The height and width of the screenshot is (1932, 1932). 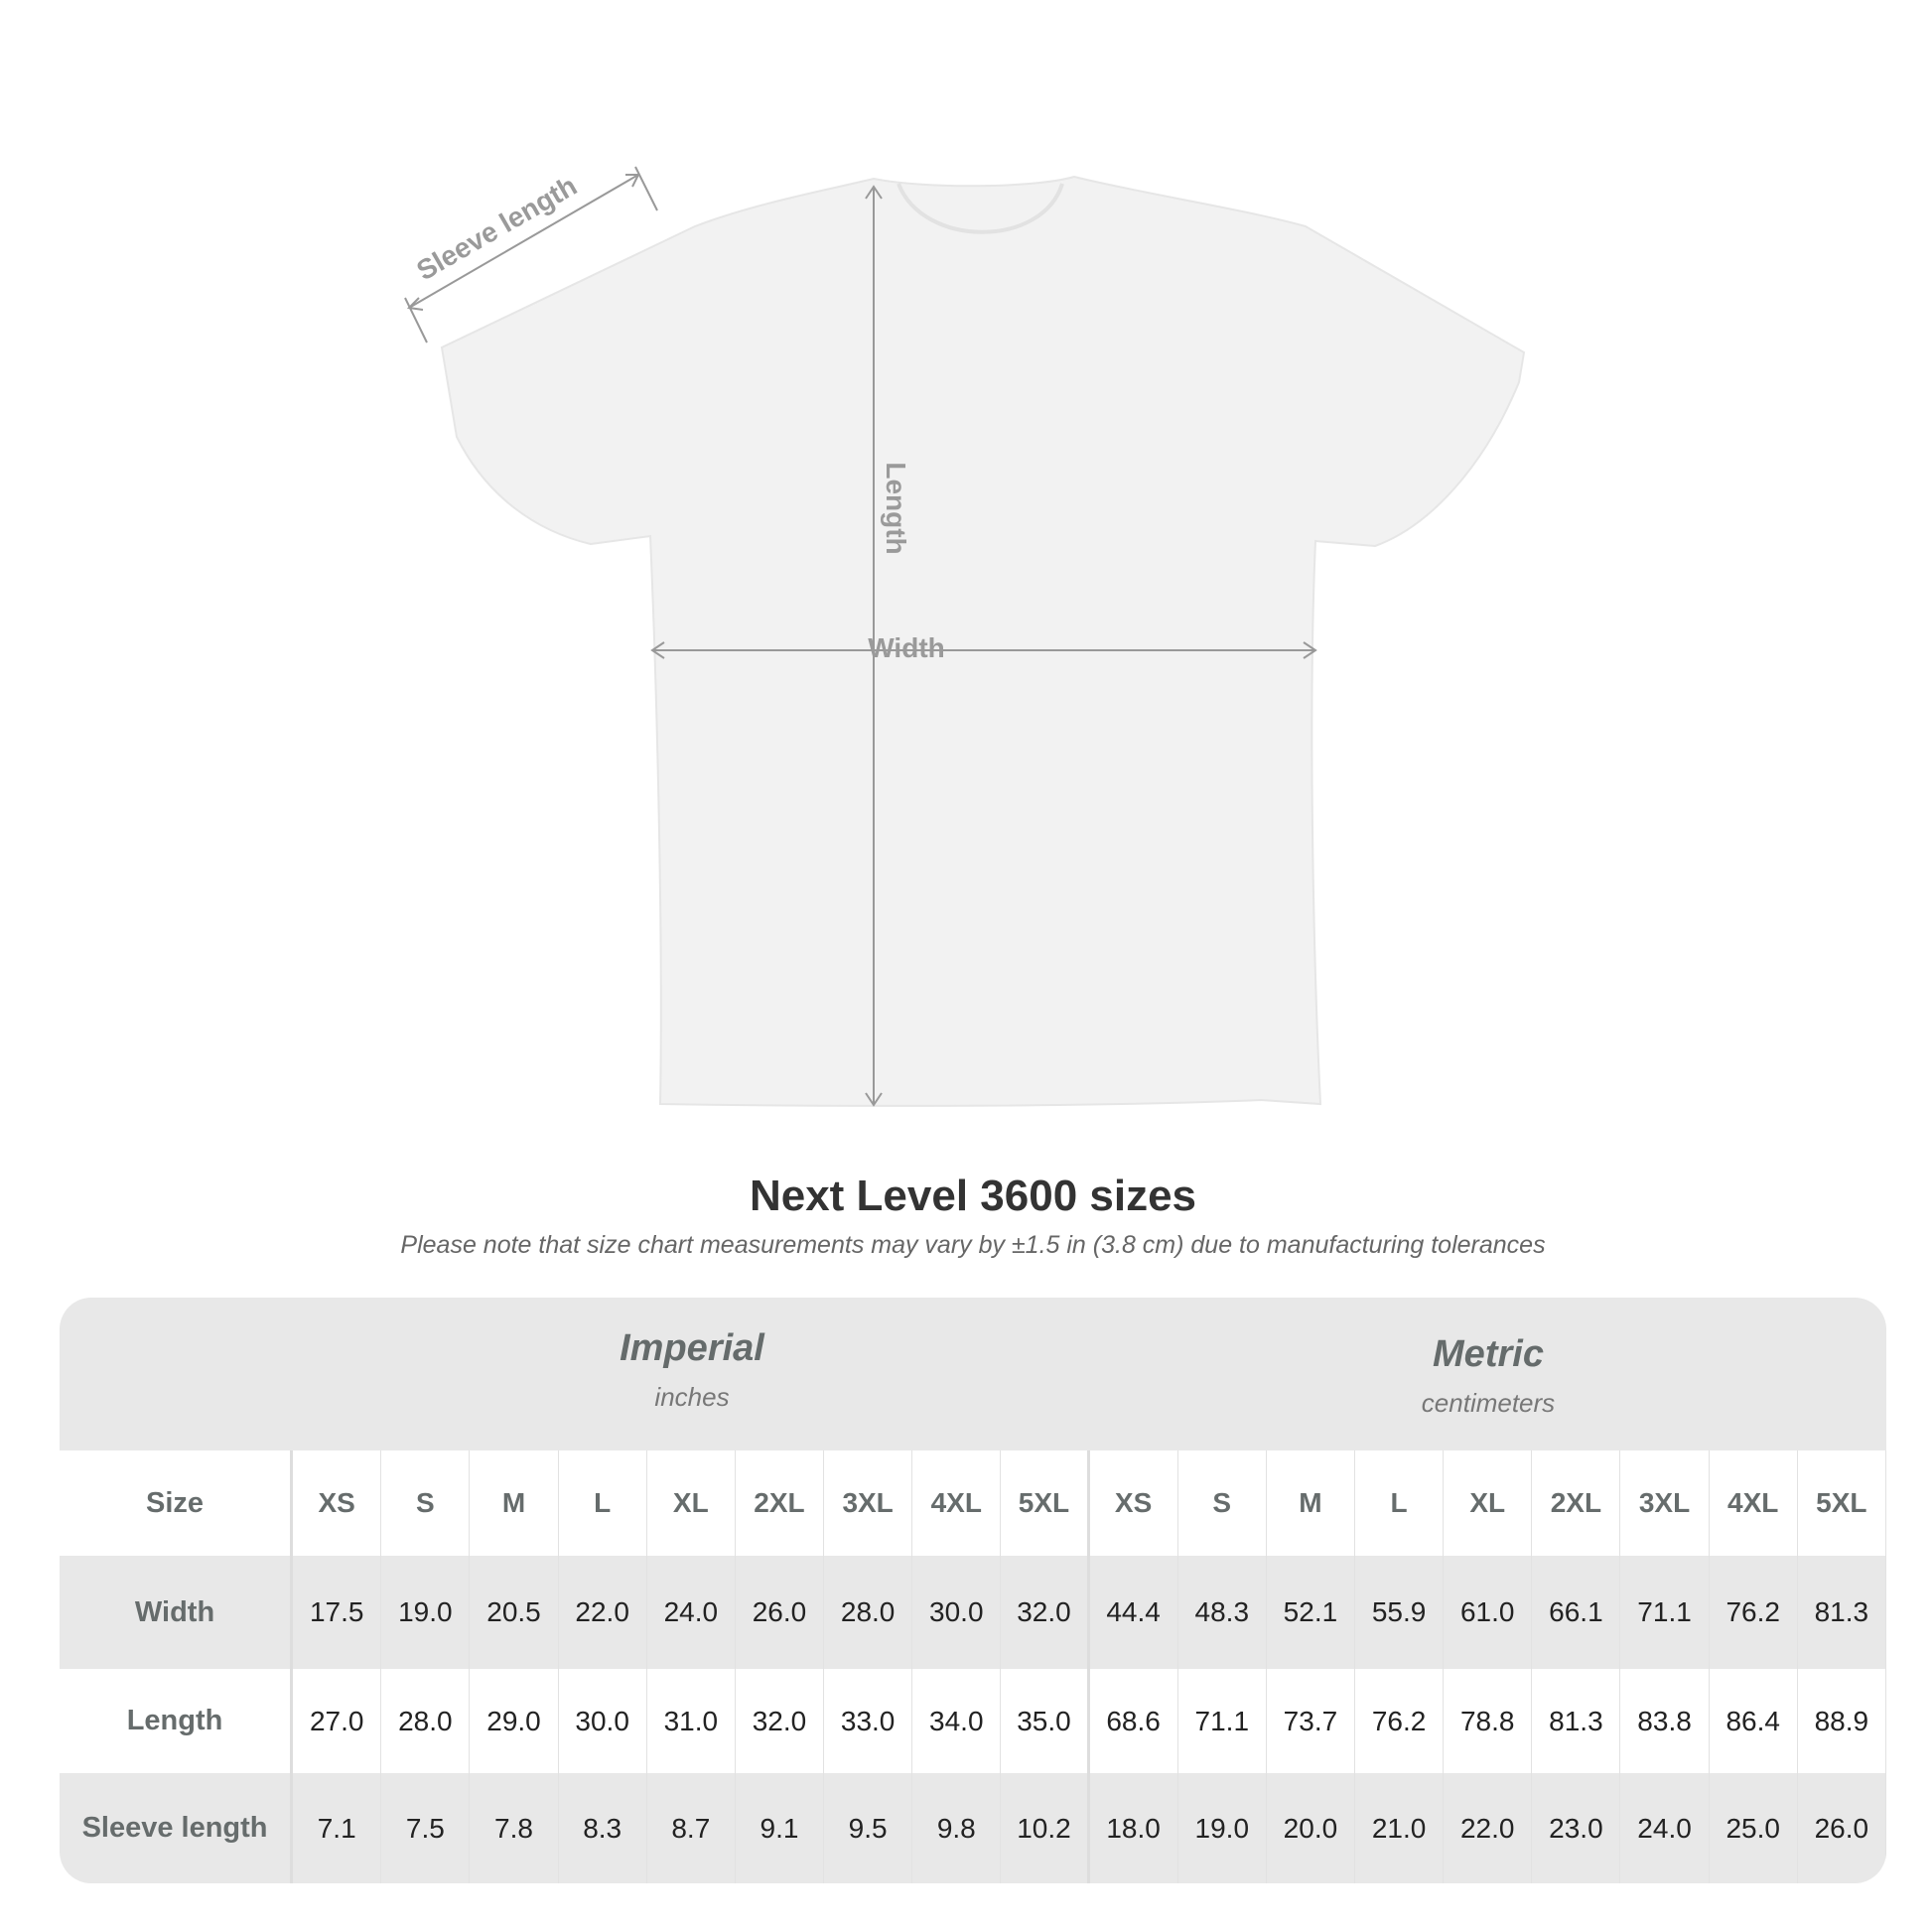 What do you see at coordinates (1754, 1828) in the screenshot?
I see `metric-value-cell: 25.0` at bounding box center [1754, 1828].